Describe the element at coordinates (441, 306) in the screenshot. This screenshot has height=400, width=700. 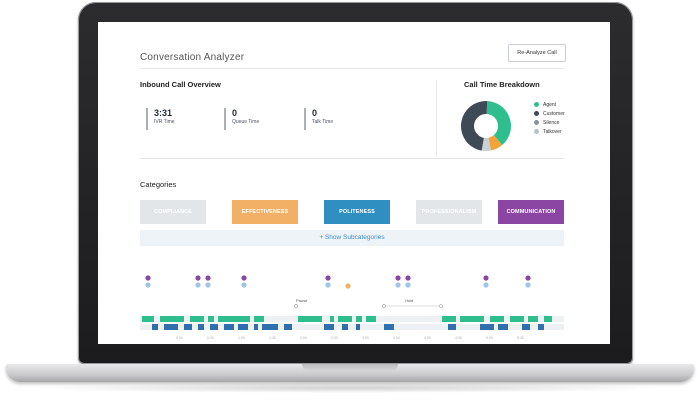
I see `hold-marker-end` at that location.